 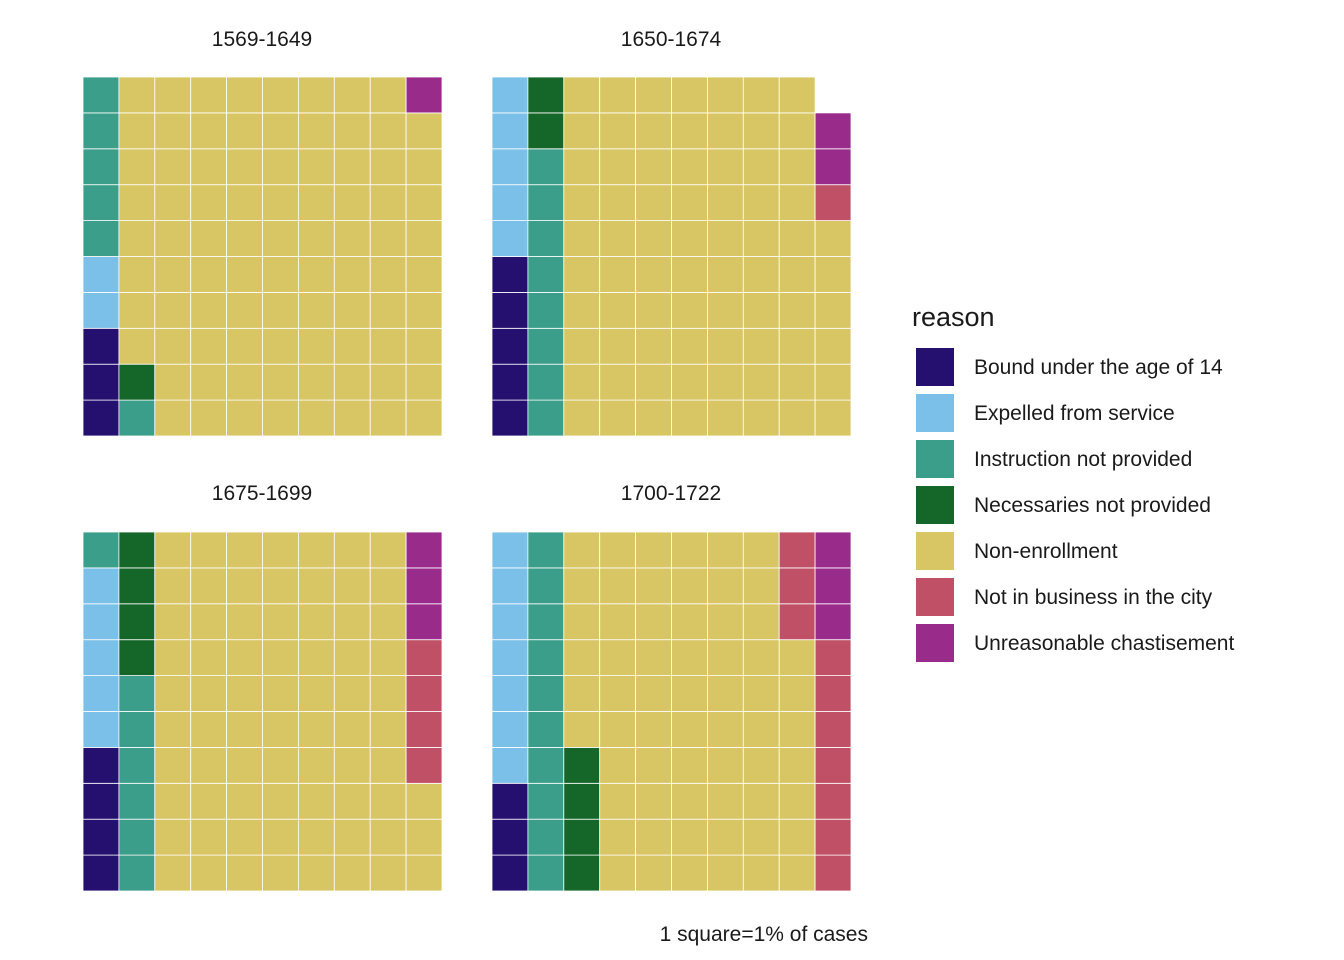 I want to click on panel-title: 1675-1699, so click(x=262, y=493).